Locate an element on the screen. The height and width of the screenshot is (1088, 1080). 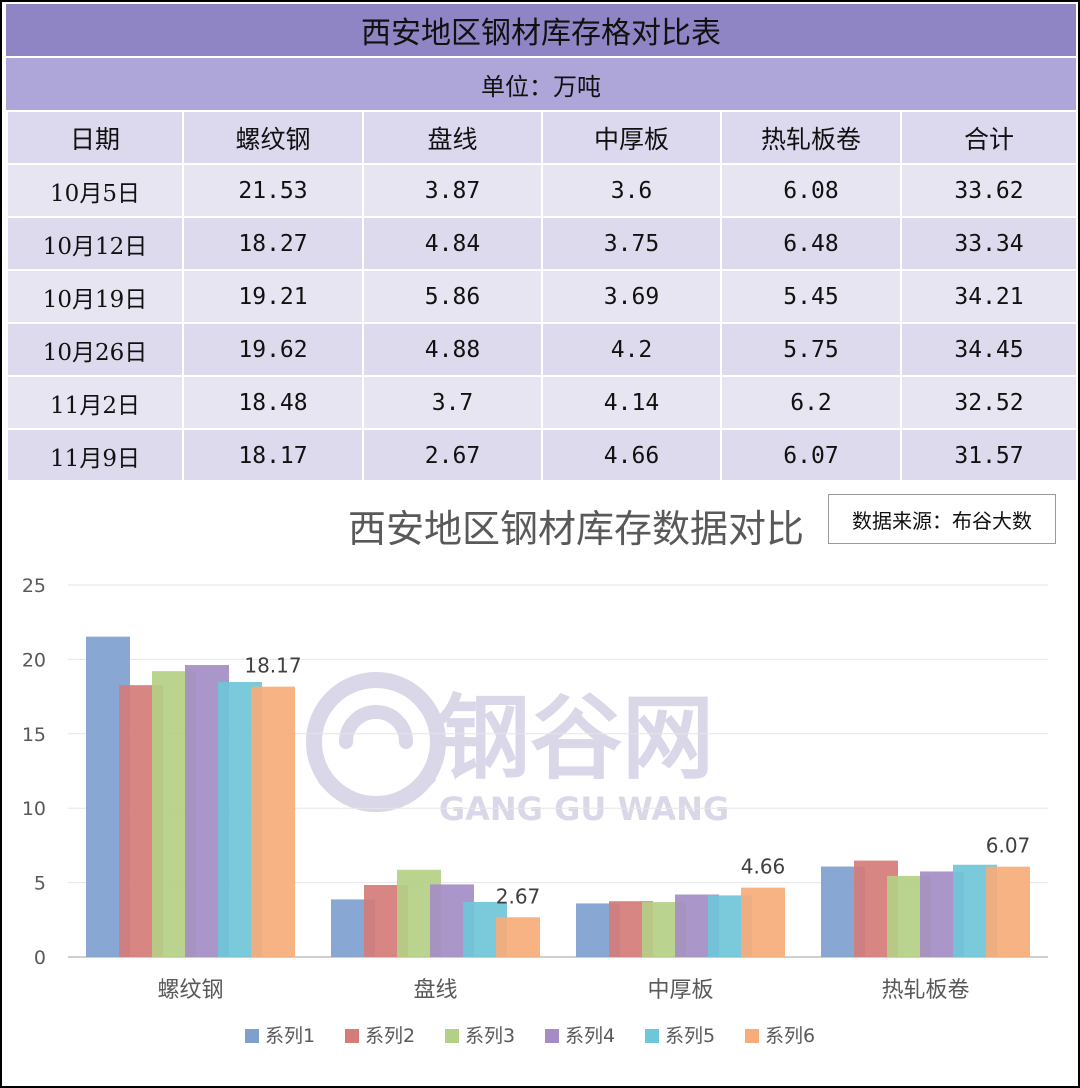
cell-total: 34.45 is located at coordinates (989, 349).